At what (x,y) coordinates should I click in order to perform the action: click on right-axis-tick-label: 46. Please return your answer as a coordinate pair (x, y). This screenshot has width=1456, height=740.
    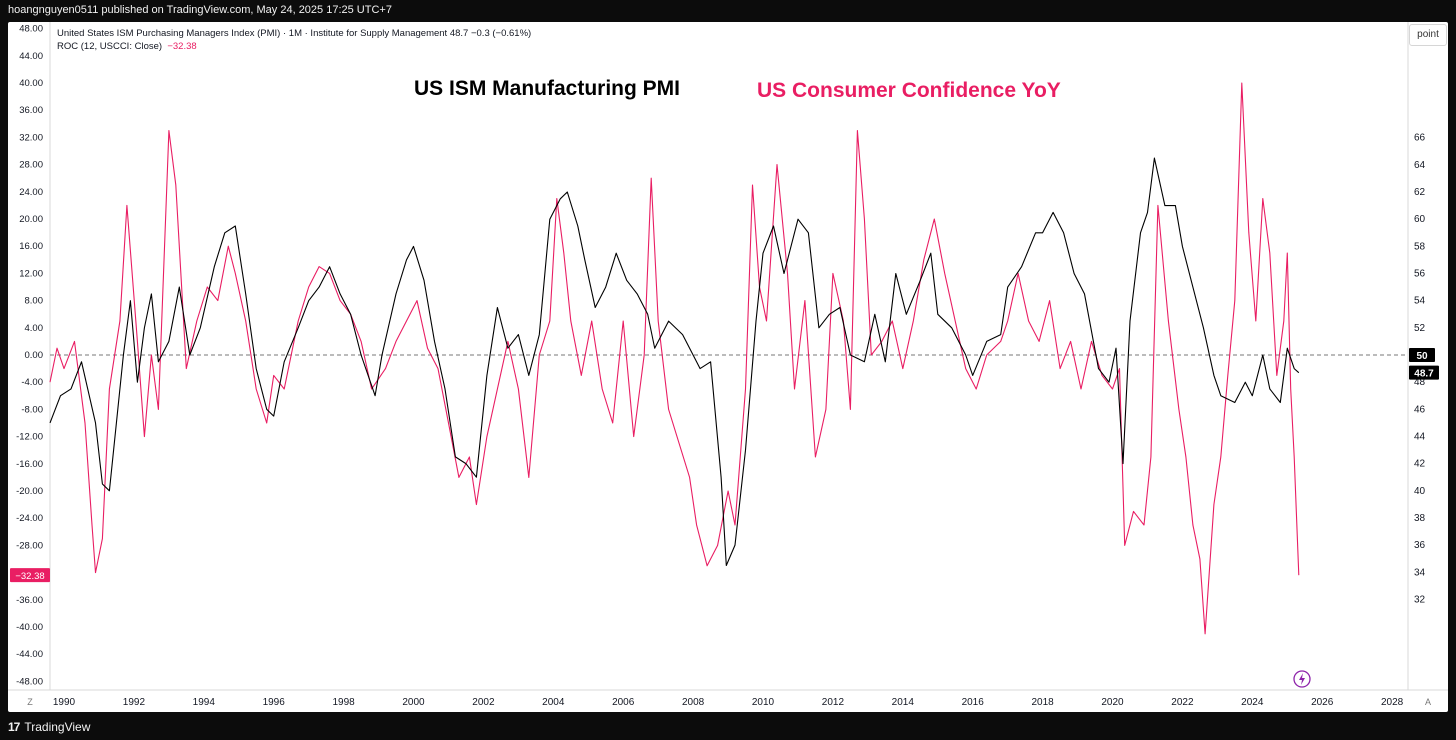
    Looking at the image, I should click on (1420, 409).